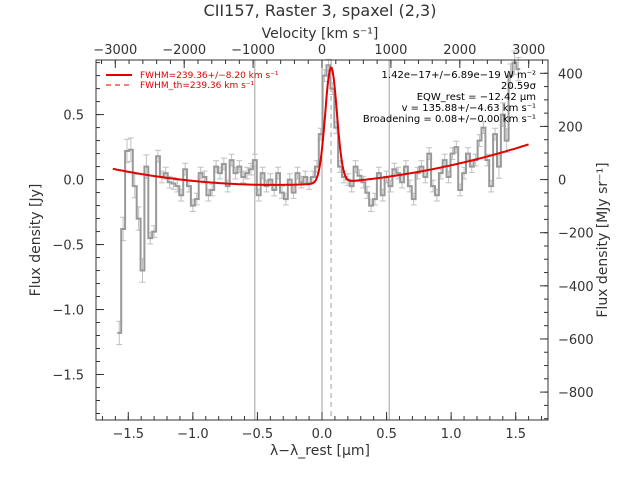 The height and width of the screenshot is (480, 640). Describe the element at coordinates (253, 50) in the screenshot. I see `x2-tick-label: −1000` at that location.